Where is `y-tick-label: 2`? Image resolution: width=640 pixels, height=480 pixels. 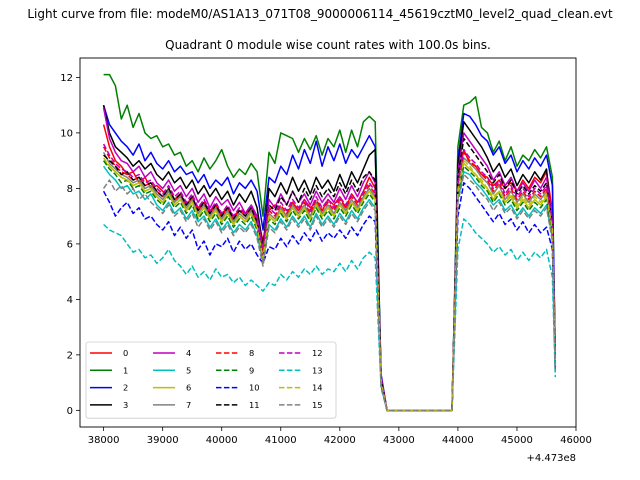
y-tick-label: 2 is located at coordinates (70, 355).